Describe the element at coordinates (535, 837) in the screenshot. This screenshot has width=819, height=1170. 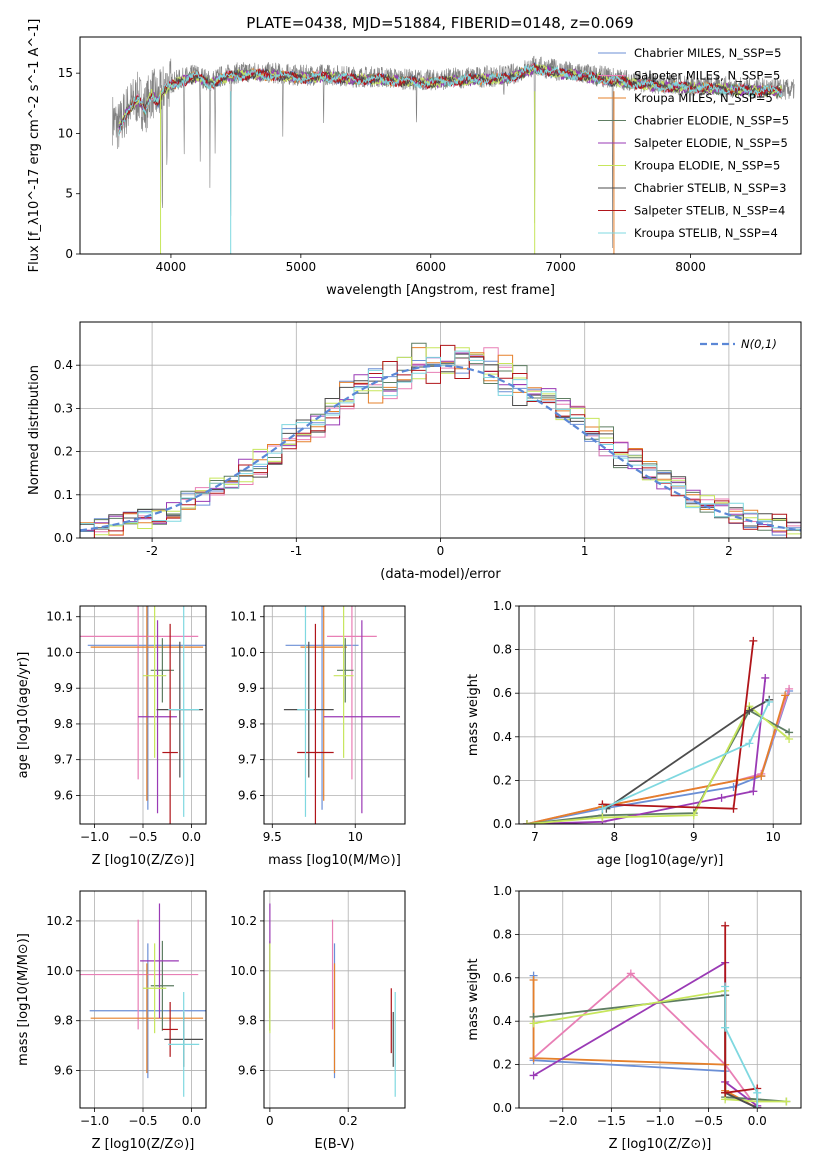
I see `x-tick-label: 7` at that location.